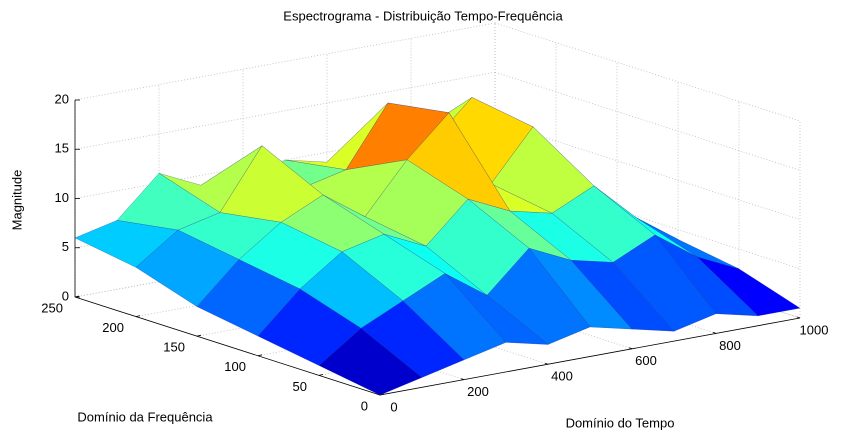 The width and height of the screenshot is (847, 436). What do you see at coordinates (62, 98) in the screenshot?
I see `z-tick-label: 20` at bounding box center [62, 98].